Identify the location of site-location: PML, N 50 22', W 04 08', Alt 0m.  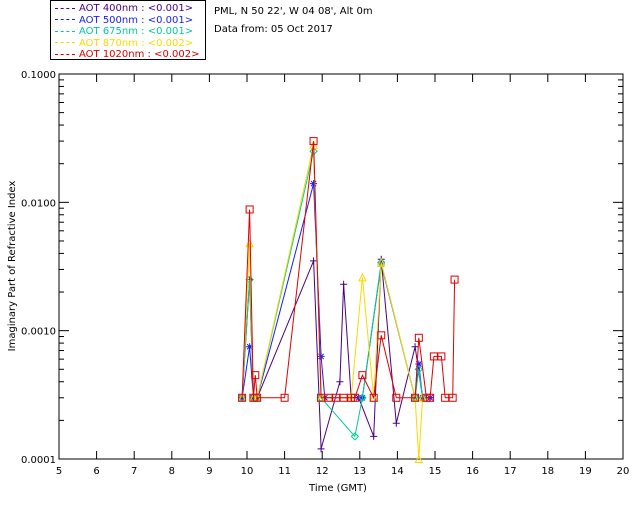
(293, 11).